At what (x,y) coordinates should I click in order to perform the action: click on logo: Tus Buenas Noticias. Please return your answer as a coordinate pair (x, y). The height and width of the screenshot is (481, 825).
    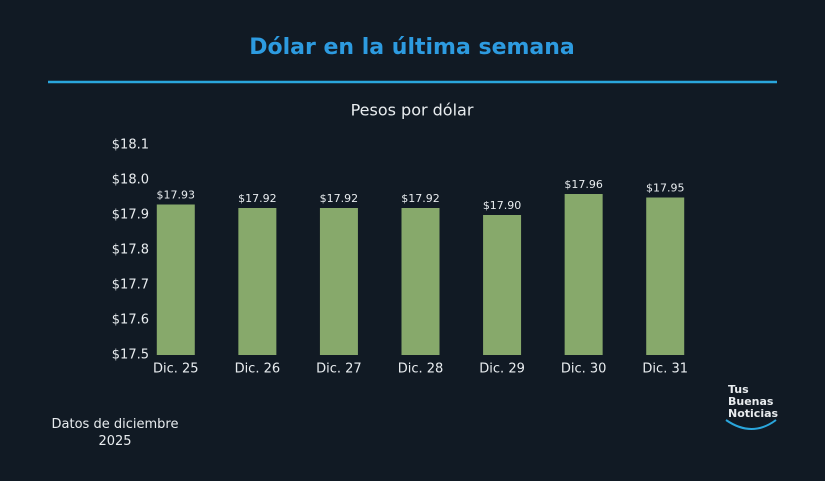
    Looking at the image, I should click on (753, 401).